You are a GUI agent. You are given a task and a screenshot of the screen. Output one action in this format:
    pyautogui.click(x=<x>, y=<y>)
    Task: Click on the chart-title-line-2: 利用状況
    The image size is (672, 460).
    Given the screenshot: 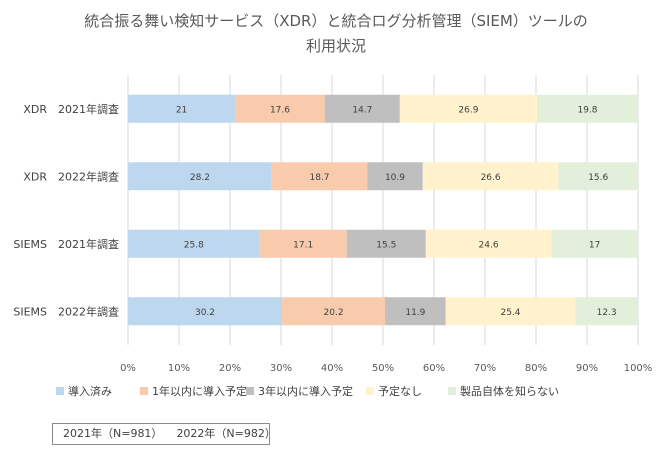 What is the action you would take?
    pyautogui.click(x=336, y=46)
    